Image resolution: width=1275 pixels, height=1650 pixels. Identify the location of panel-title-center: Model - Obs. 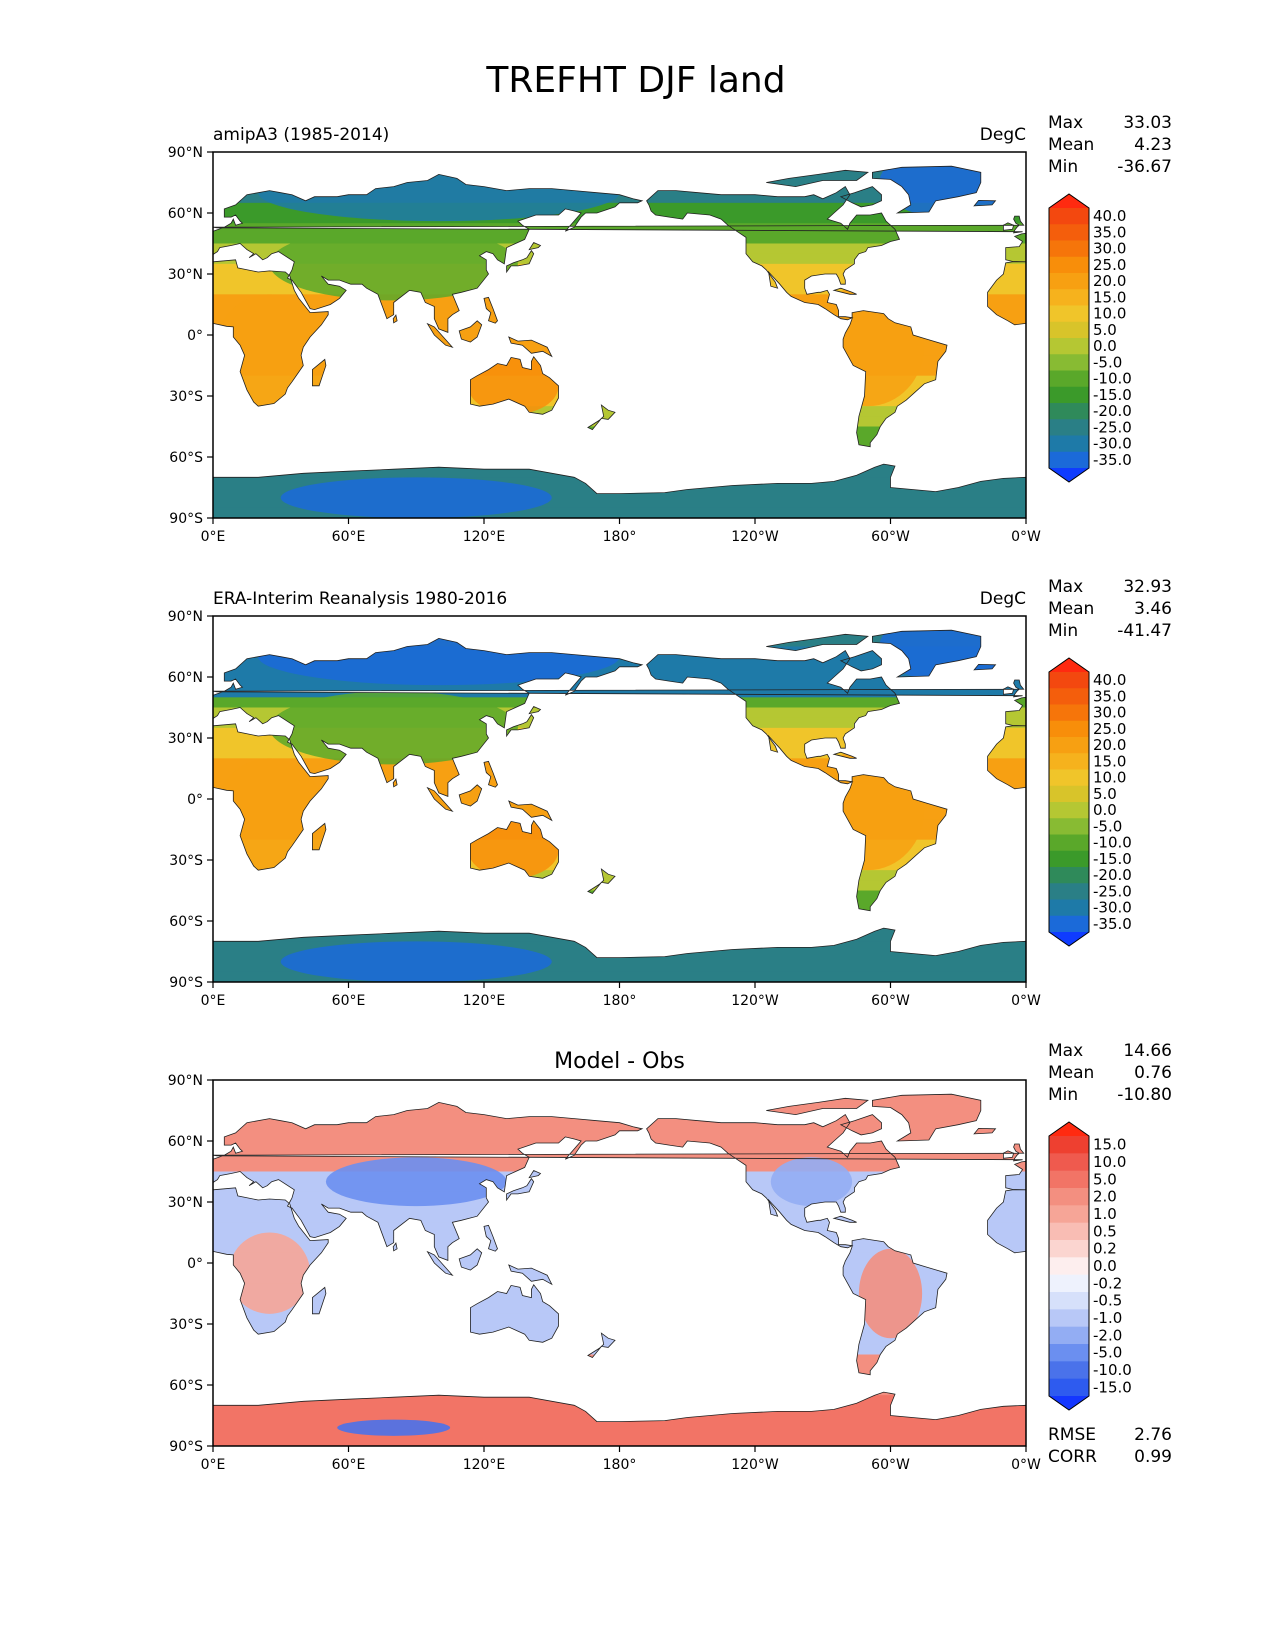
(619, 1061).